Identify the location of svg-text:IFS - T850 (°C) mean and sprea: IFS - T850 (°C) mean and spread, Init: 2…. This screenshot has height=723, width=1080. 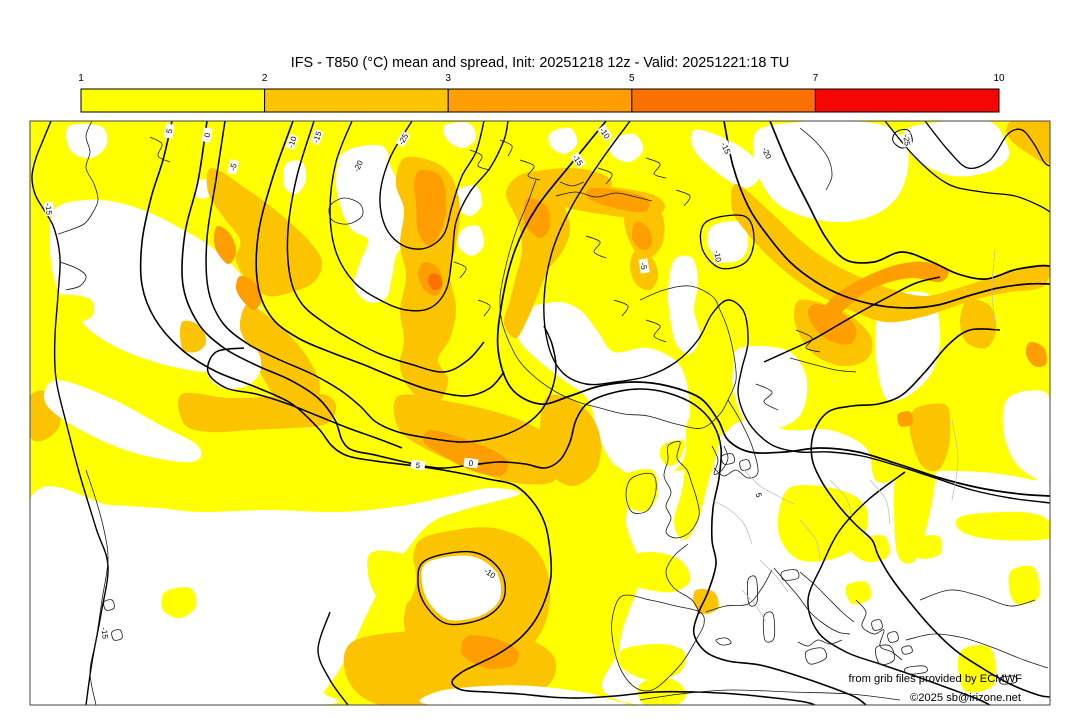
(540, 63).